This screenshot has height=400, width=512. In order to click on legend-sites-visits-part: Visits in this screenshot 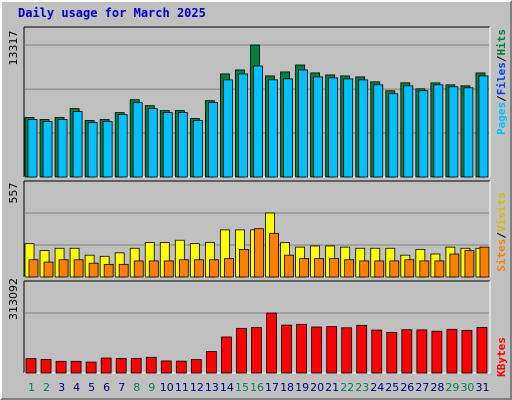, I will do `click(501, 212)`.